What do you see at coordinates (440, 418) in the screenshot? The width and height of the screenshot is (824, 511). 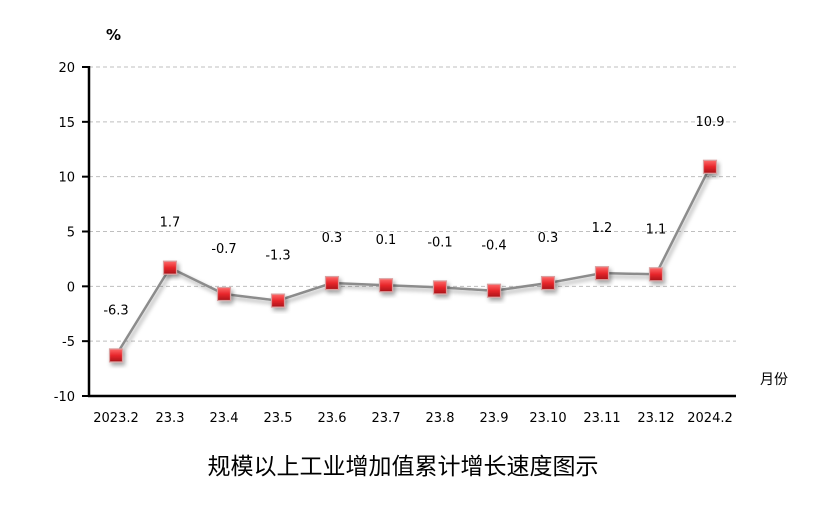 I see `x-tick-label: 23.8` at bounding box center [440, 418].